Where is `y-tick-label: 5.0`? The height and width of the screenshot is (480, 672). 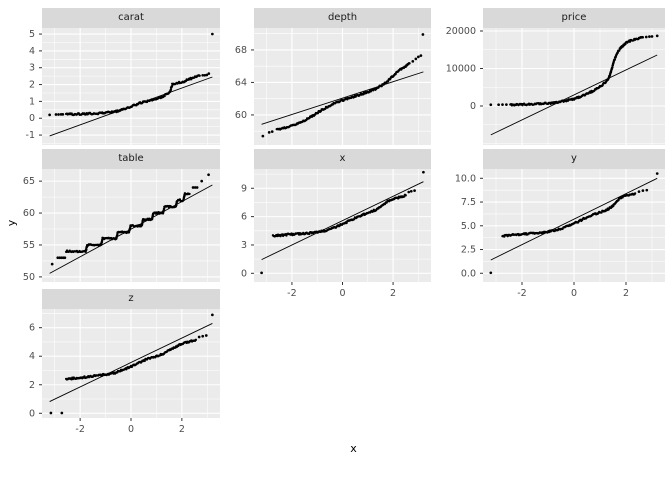
y-tick-label: 5.0 is located at coordinates (468, 226).